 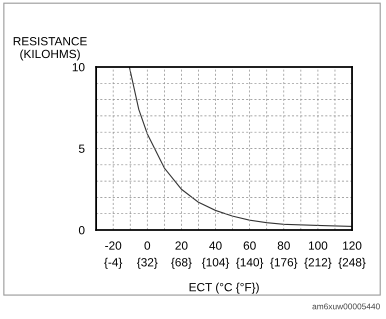 I want to click on x-tick-label: 60, so click(x=250, y=245).